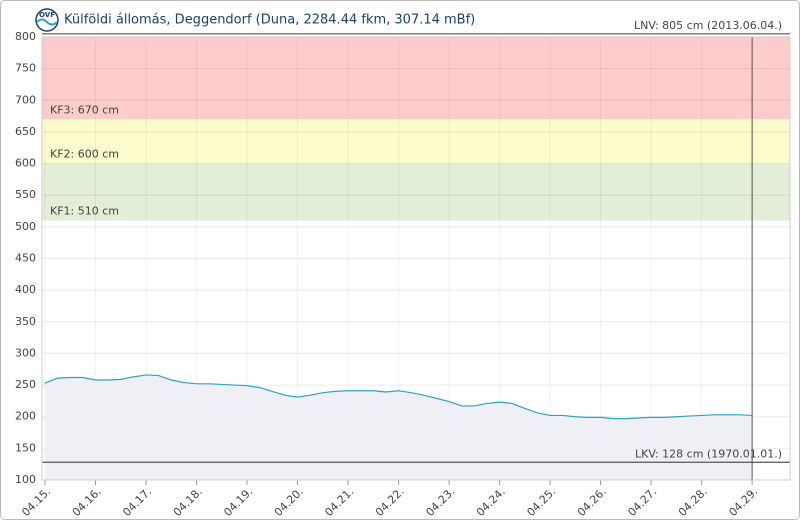 This screenshot has height=520, width=800. I want to click on logo: OVF, so click(47, 20).